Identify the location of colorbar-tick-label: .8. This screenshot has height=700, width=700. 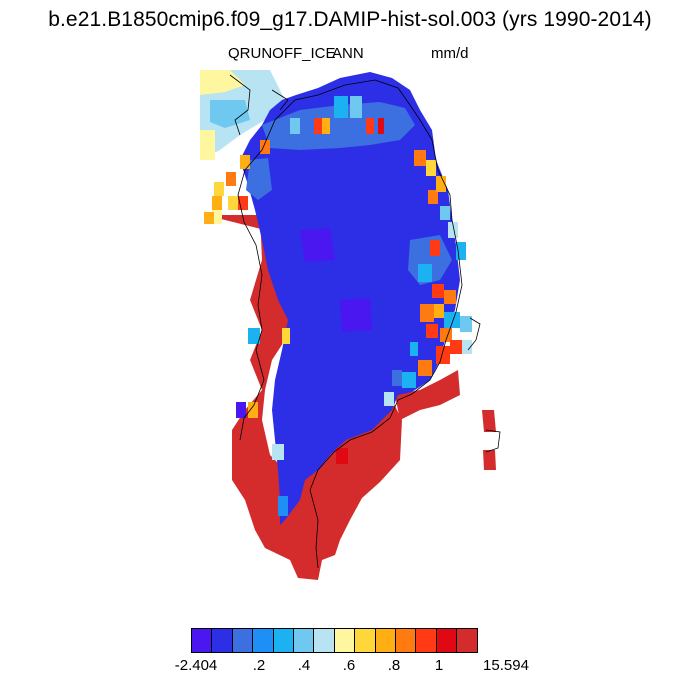
(394, 665).